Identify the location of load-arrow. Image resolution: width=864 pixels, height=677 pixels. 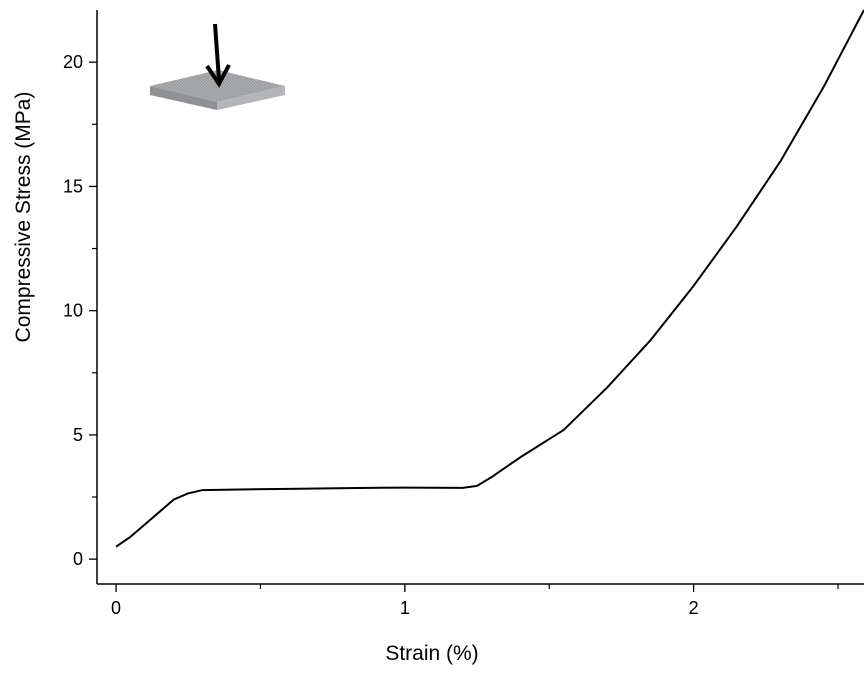
(217, 52).